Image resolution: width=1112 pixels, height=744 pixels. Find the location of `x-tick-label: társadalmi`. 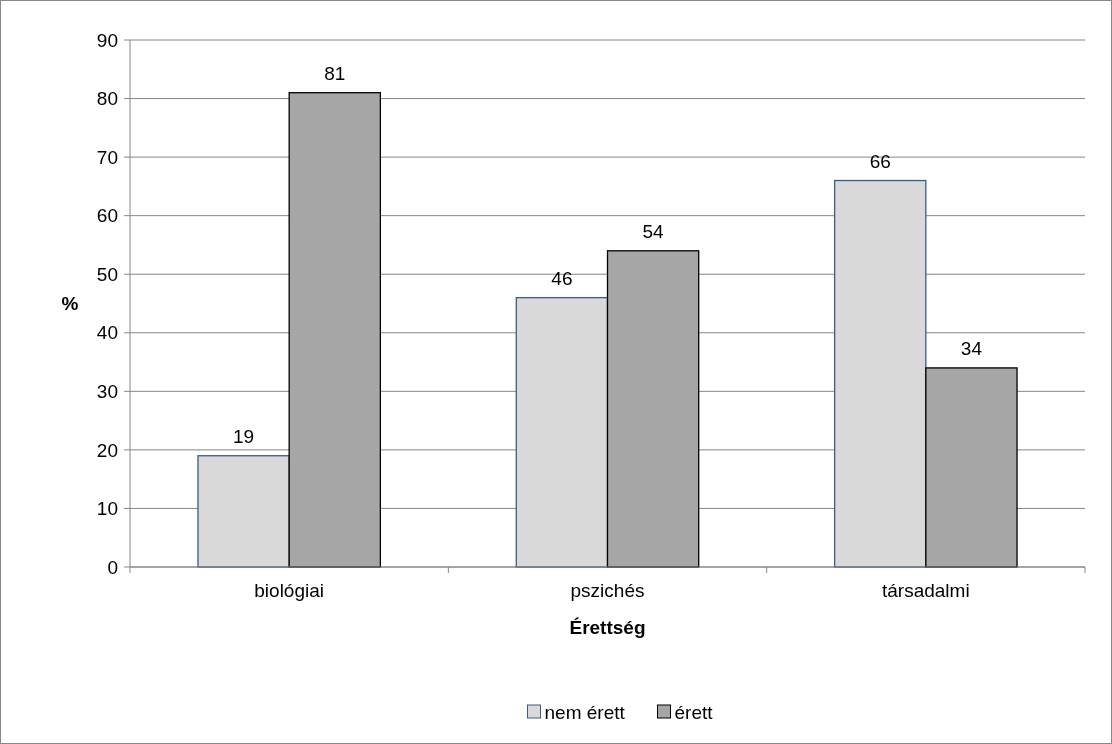

x-tick-label: társadalmi is located at coordinates (926, 590).